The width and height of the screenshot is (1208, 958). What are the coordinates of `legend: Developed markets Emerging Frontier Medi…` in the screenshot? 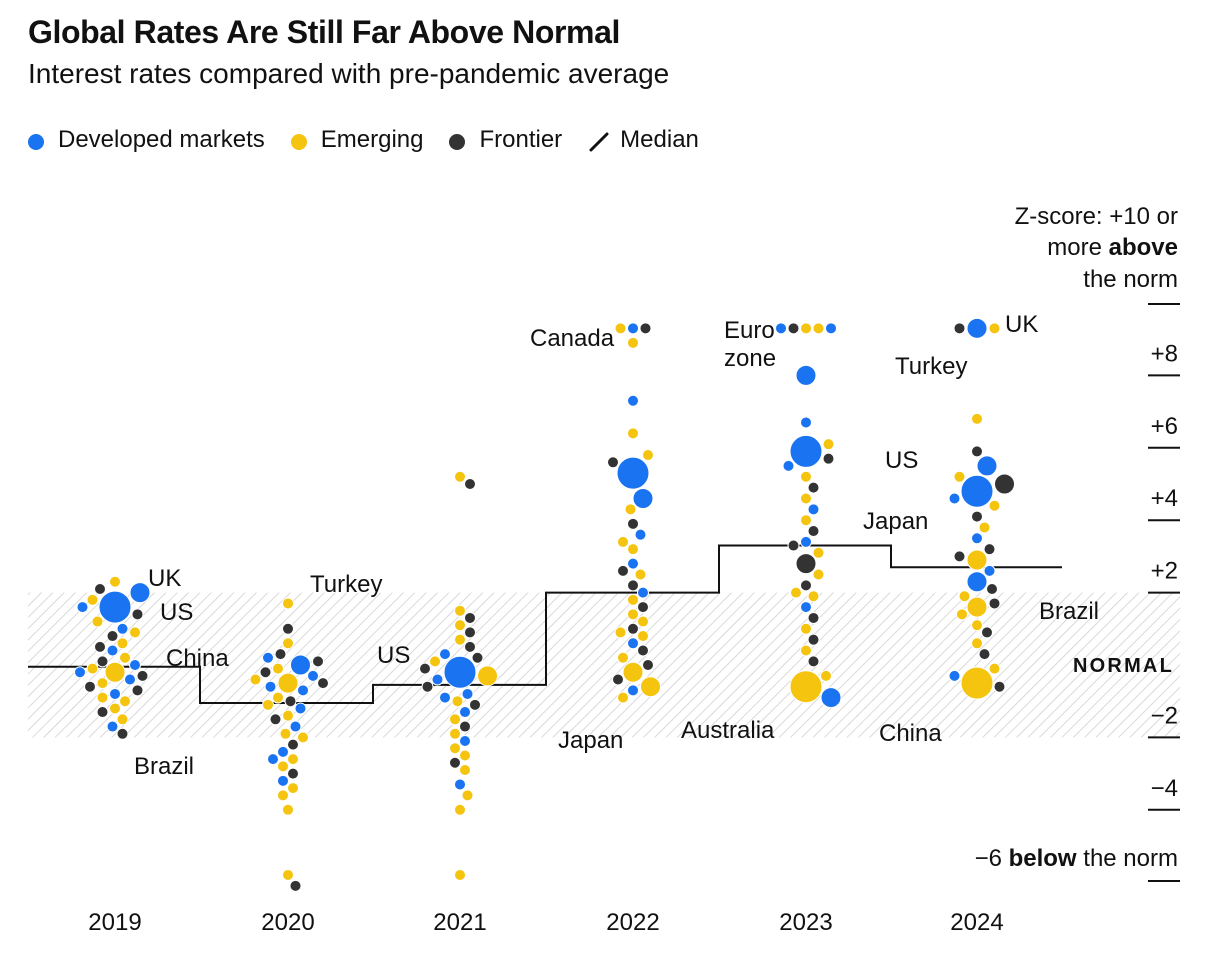 It's located at (376, 140).